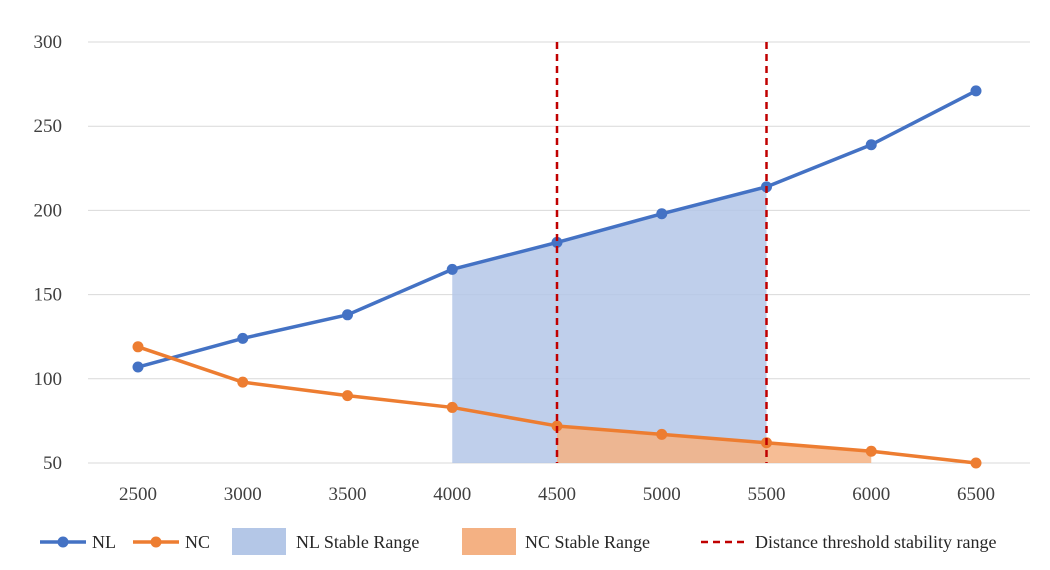 The image size is (1050, 570). I want to click on y-tick-label: 300, so click(48, 42).